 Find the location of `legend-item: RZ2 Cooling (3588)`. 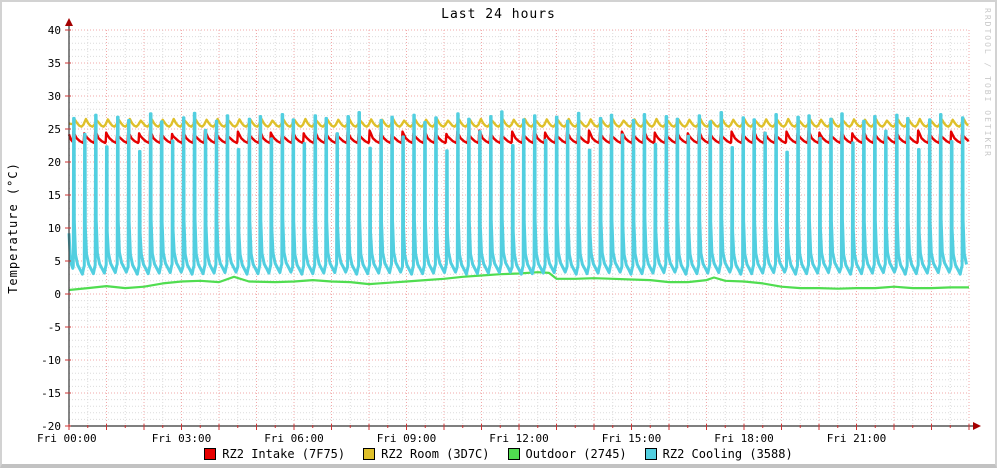

legend-item: RZ2 Cooling (3588) is located at coordinates (718, 454).